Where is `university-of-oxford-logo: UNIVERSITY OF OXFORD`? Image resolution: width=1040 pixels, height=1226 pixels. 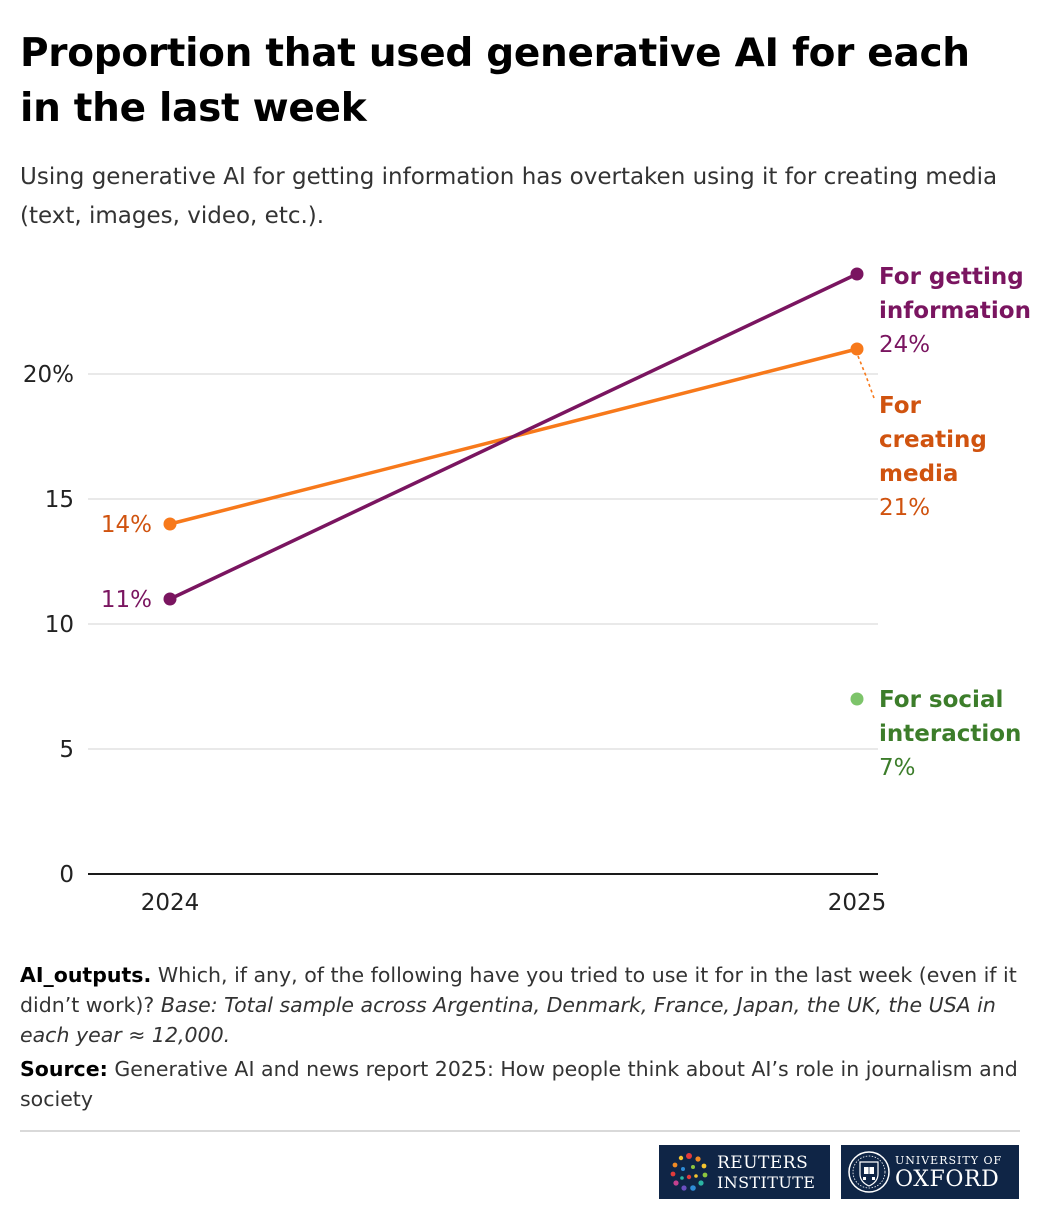 university-of-oxford-logo: UNIVERSITY OF OXFORD is located at coordinates (930, 1172).